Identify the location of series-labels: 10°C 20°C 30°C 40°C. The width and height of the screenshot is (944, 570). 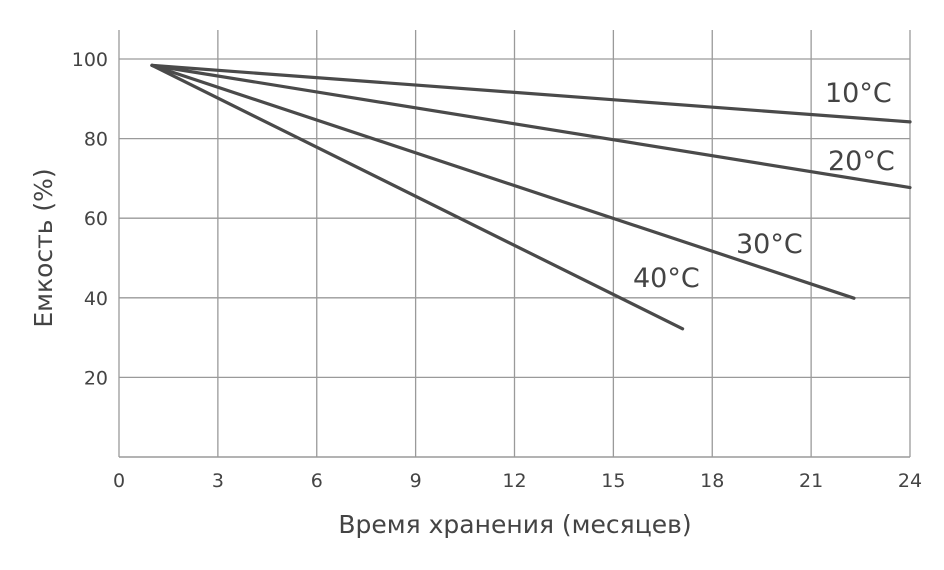
(764, 186).